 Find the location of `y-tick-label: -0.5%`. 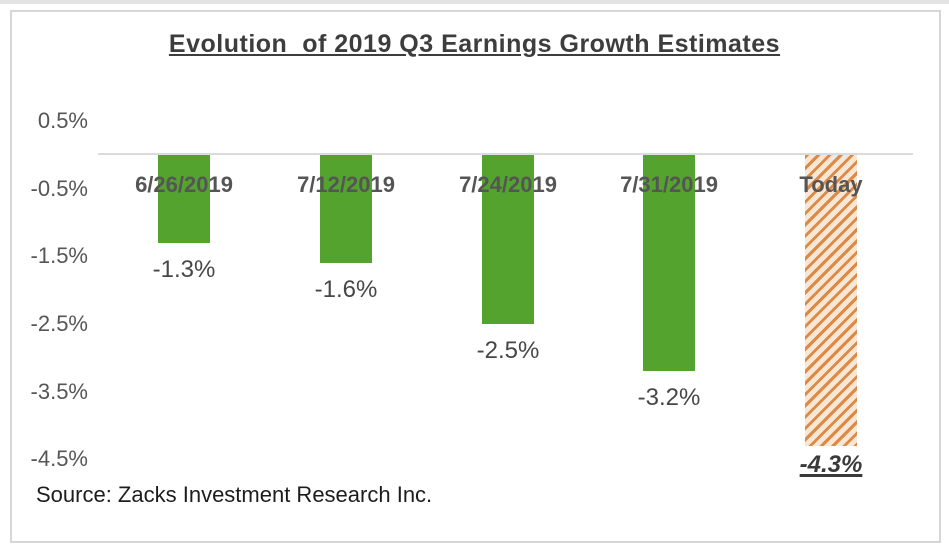

y-tick-label: -0.5% is located at coordinates (59, 188).